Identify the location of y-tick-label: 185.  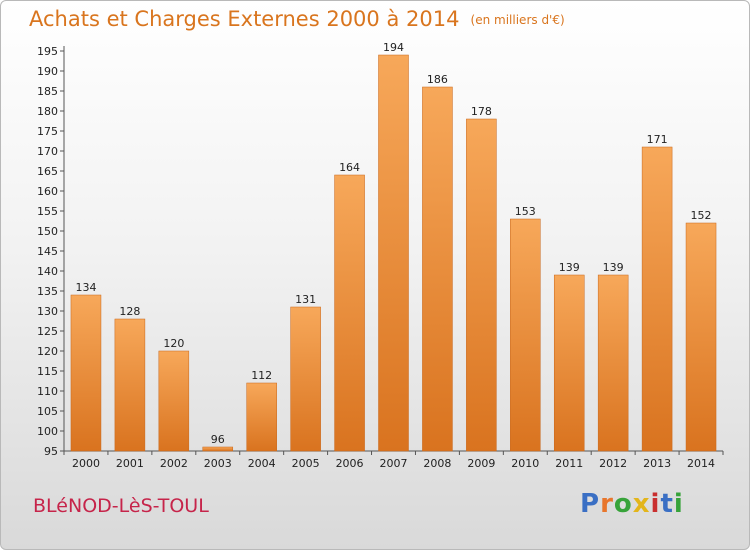
(47, 91).